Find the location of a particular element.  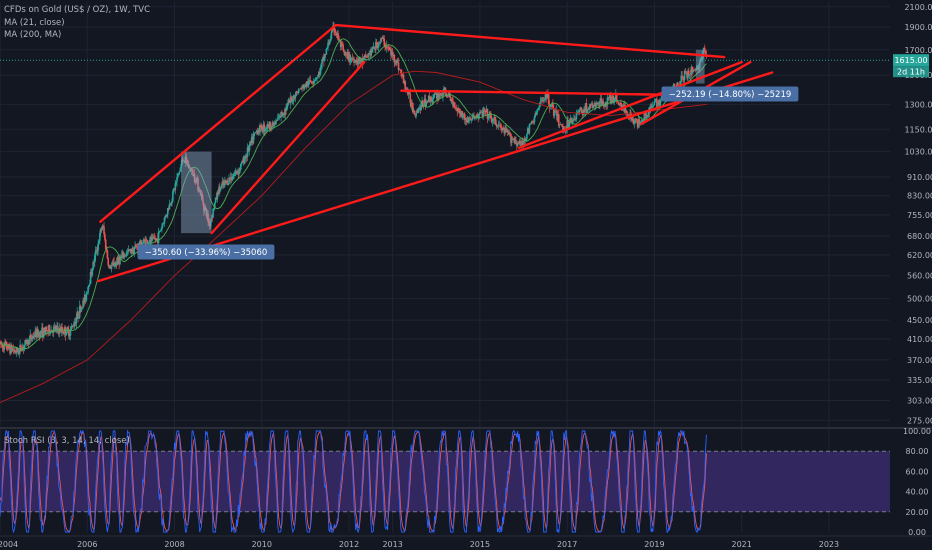

countdown-tag is located at coordinates (911, 72).